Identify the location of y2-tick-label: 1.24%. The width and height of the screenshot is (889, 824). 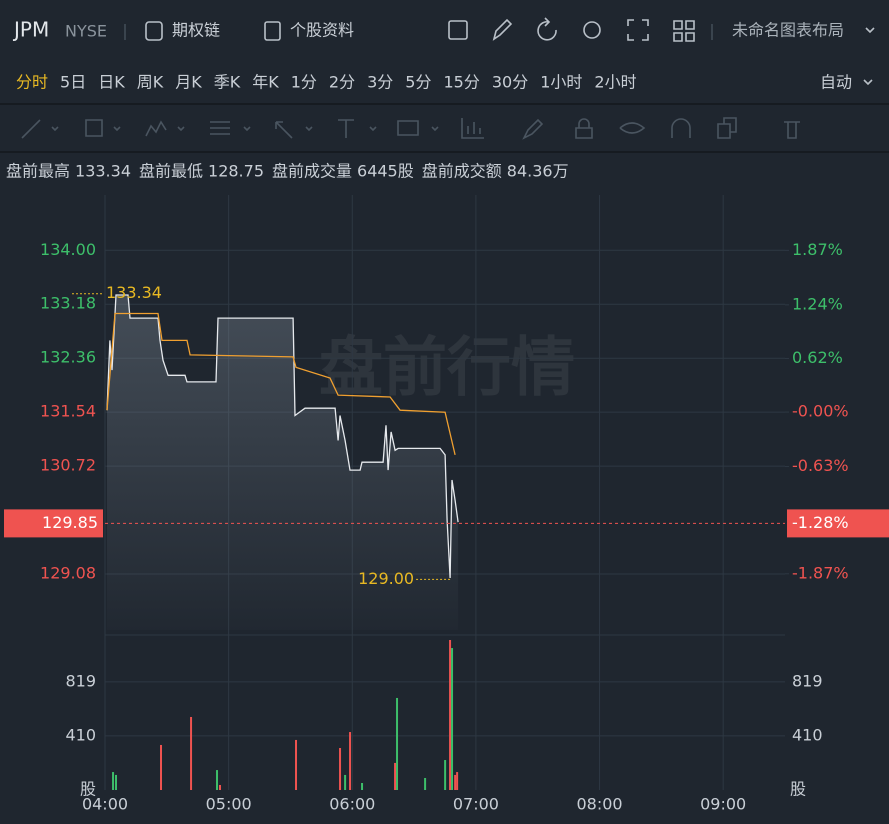
(817, 303).